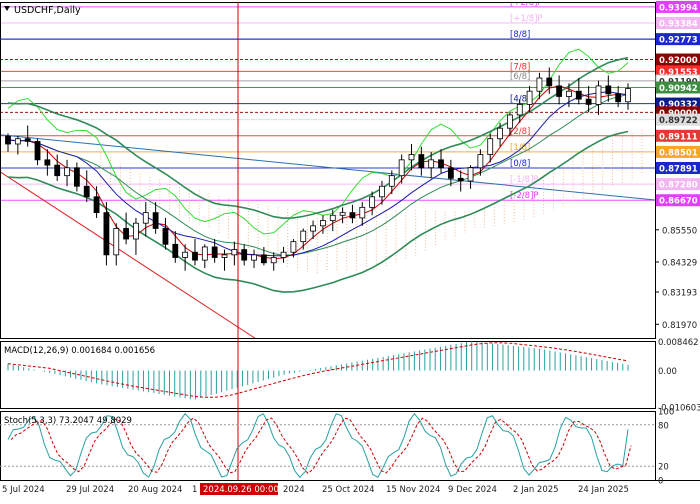 The width and height of the screenshot is (700, 504). I want to click on murrey-label-14: [-2/8]P, so click(524, 196).